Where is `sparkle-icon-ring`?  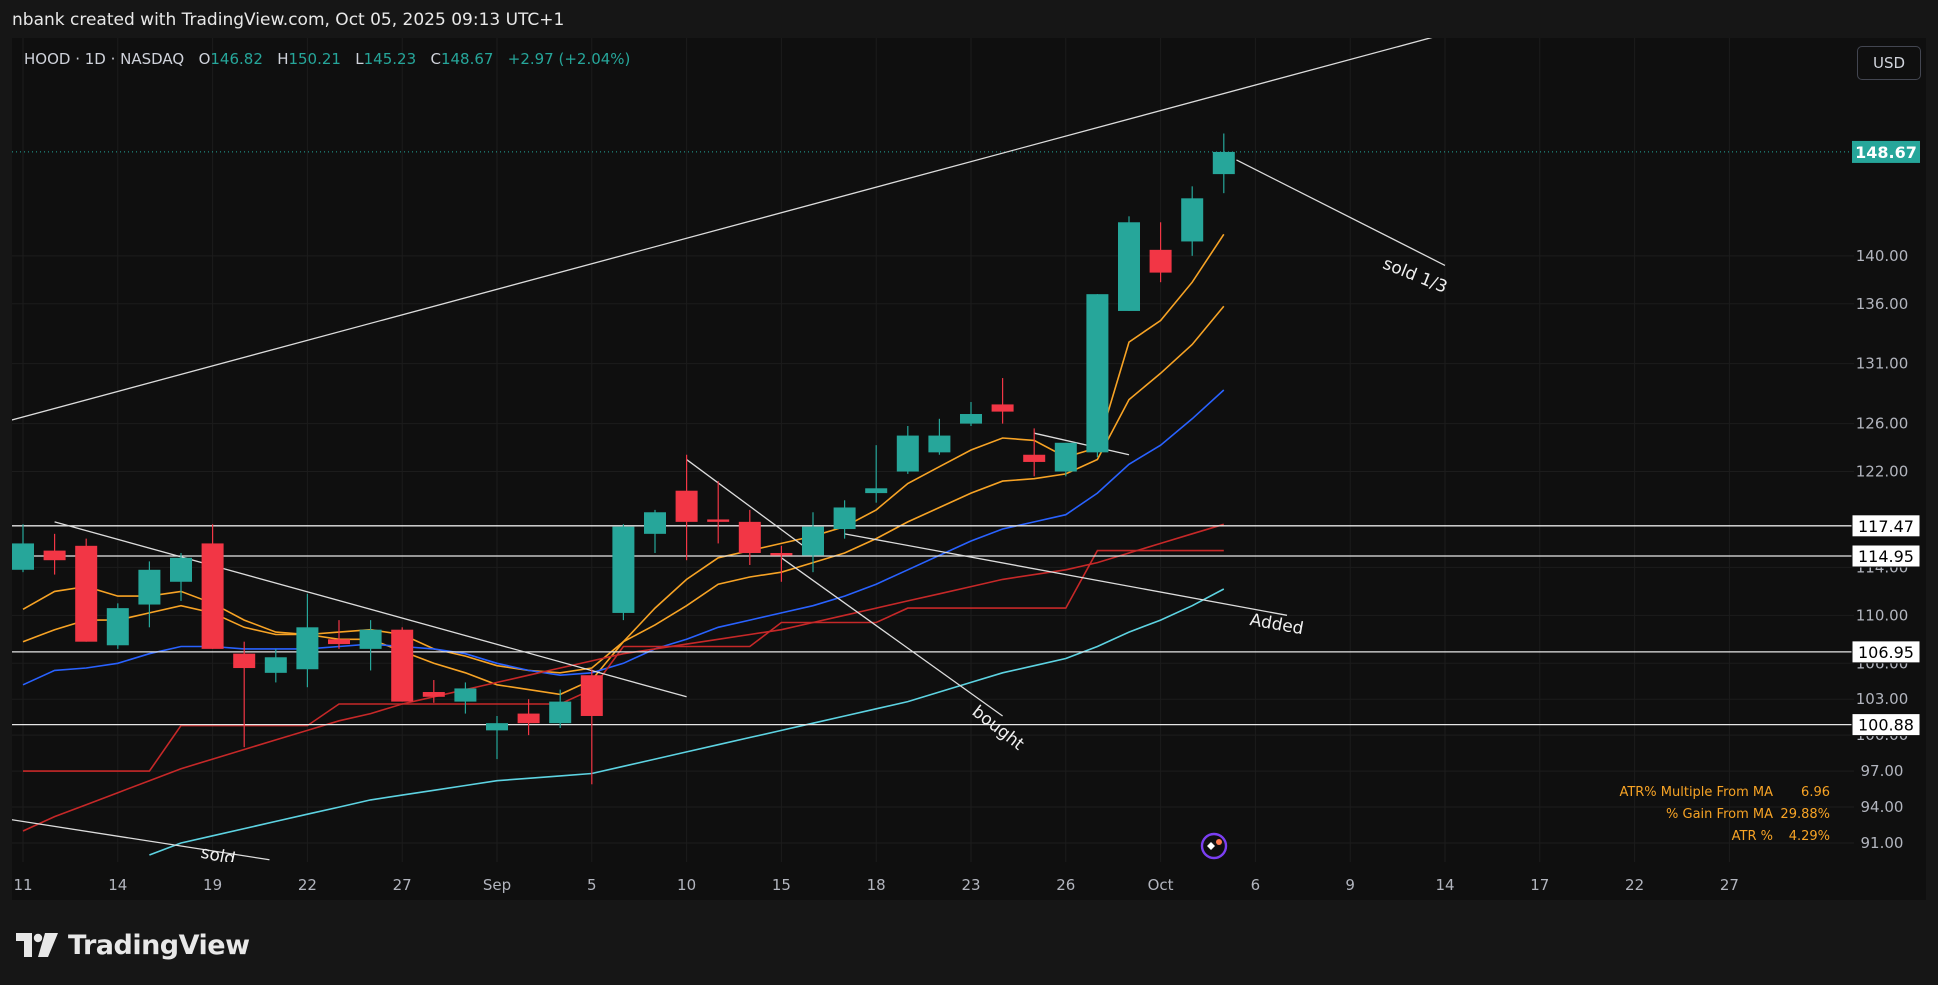
sparkle-icon-ring is located at coordinates (1214, 846).